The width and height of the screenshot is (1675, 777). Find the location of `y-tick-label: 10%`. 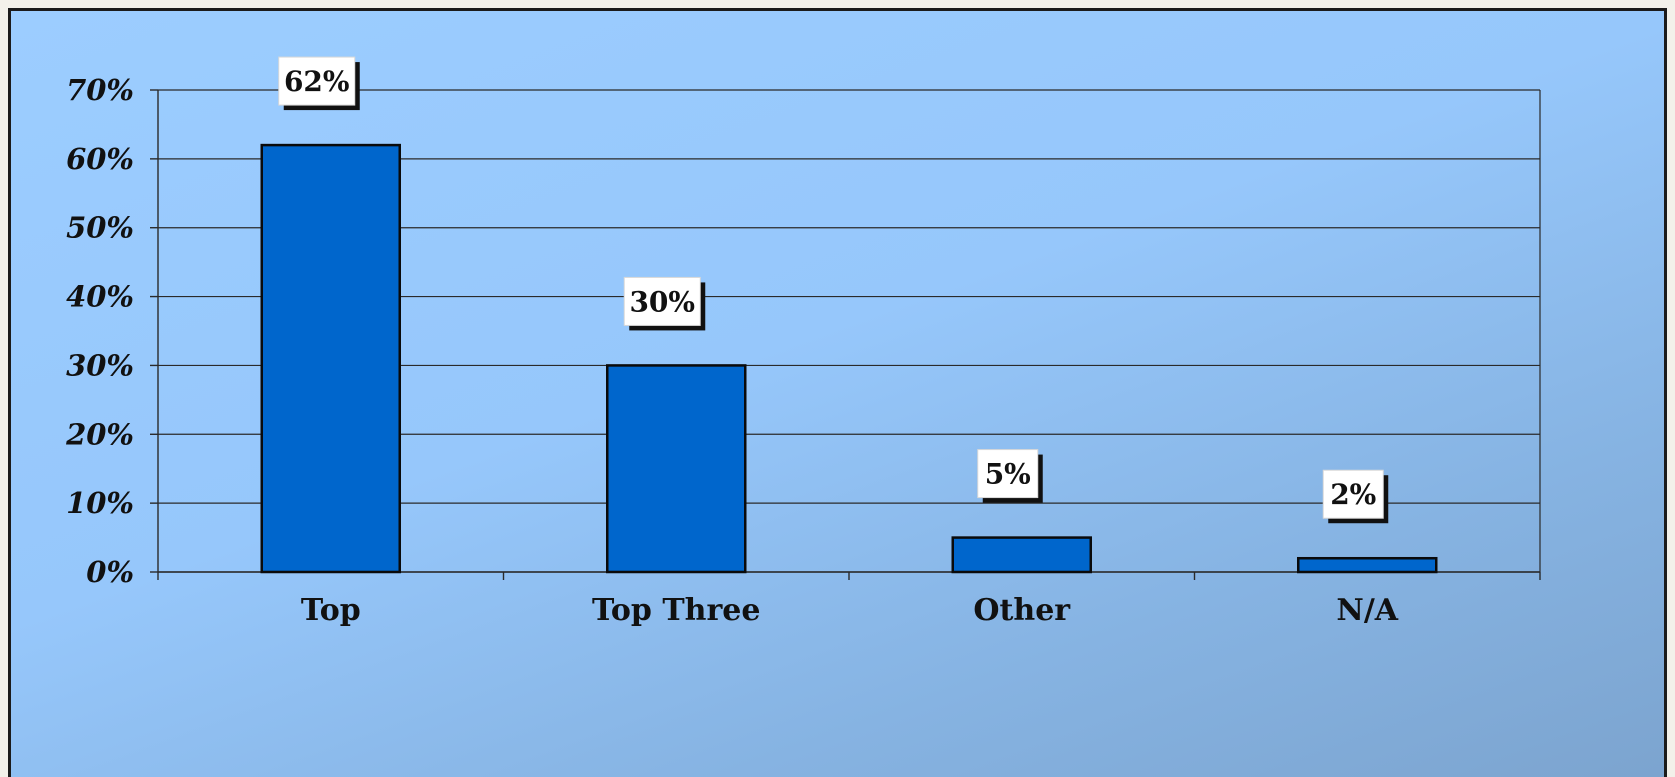

y-tick-label: 10% is located at coordinates (100, 503).